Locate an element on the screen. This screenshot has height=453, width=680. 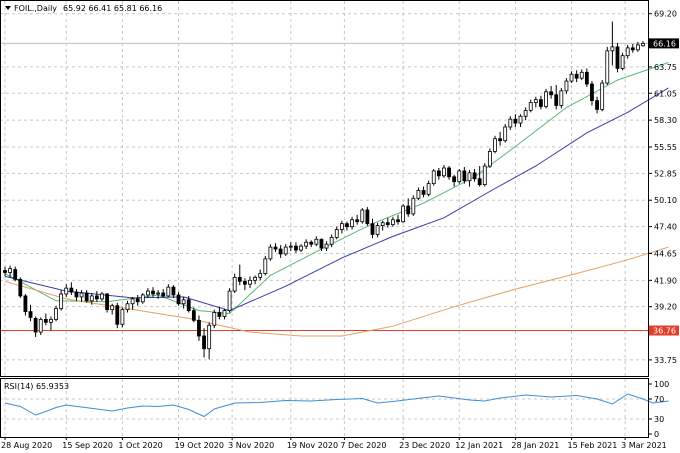
price-tick-label: 39.20 is located at coordinates (665, 307).